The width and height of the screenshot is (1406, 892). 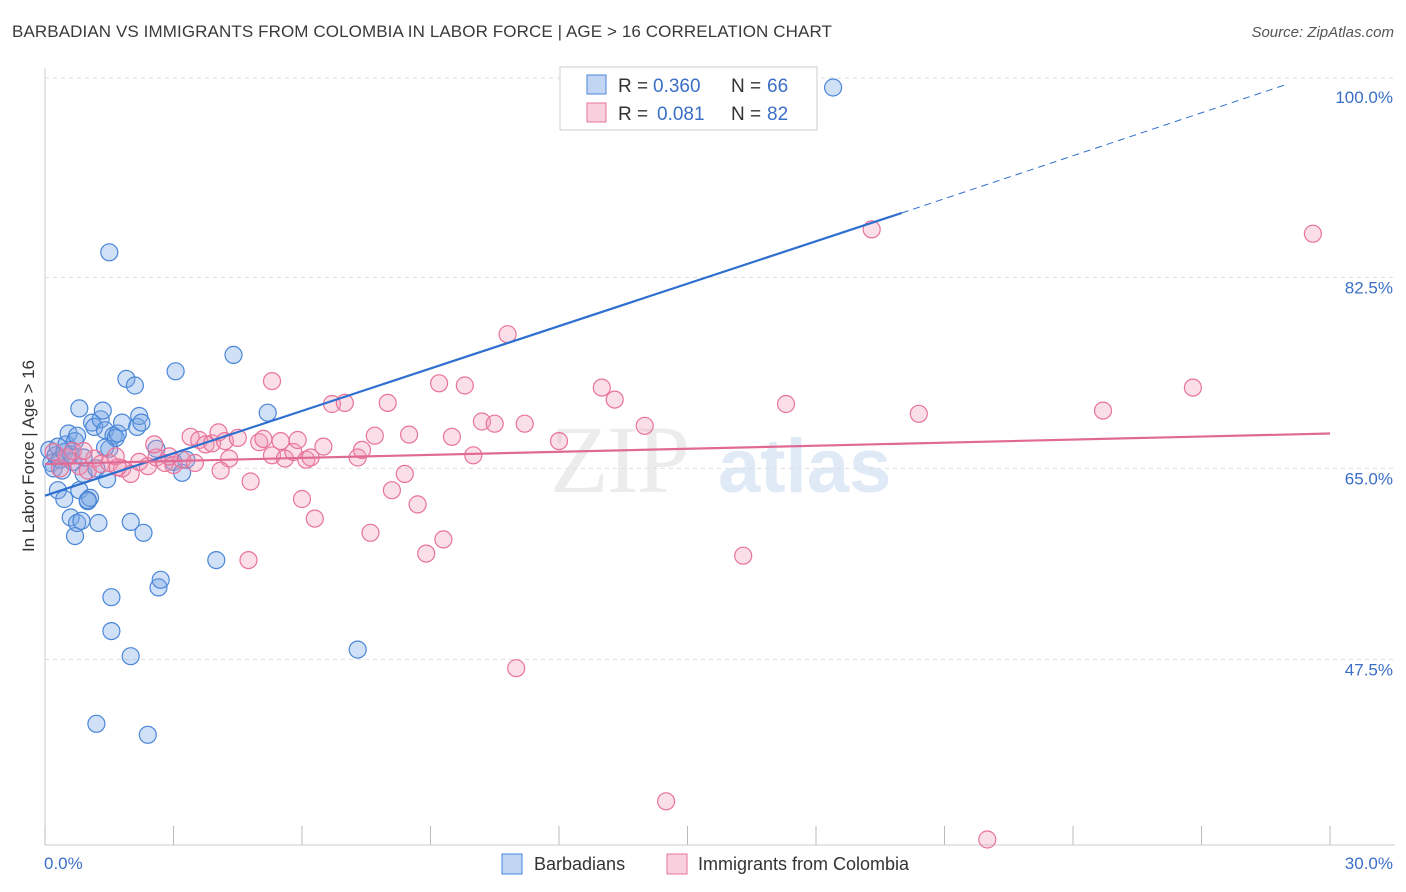 What do you see at coordinates (677, 864) in the screenshot?
I see `bottom-legend-swatch-colombia` at bounding box center [677, 864].